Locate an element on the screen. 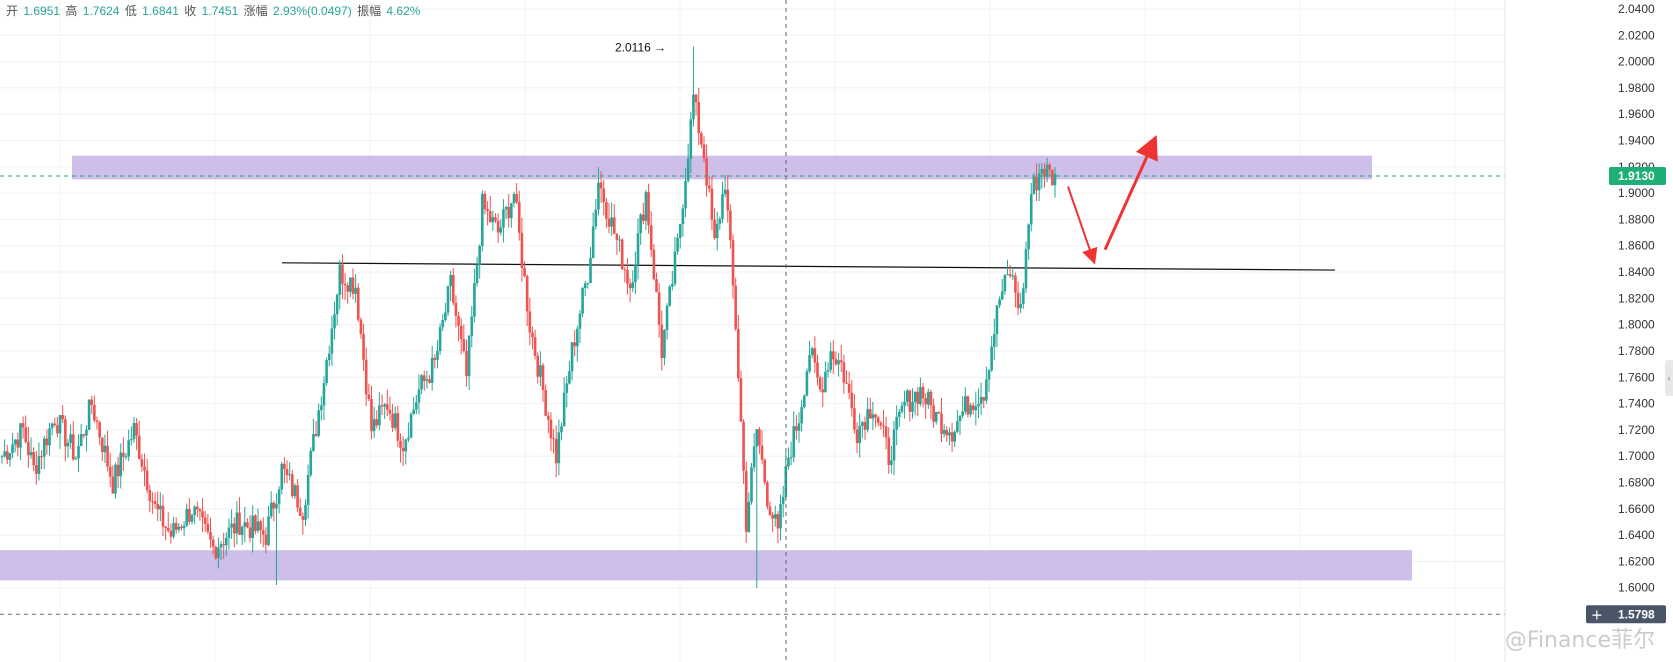 The width and height of the screenshot is (1673, 662). y-tick-label: 1.6400 is located at coordinates (1636, 535).